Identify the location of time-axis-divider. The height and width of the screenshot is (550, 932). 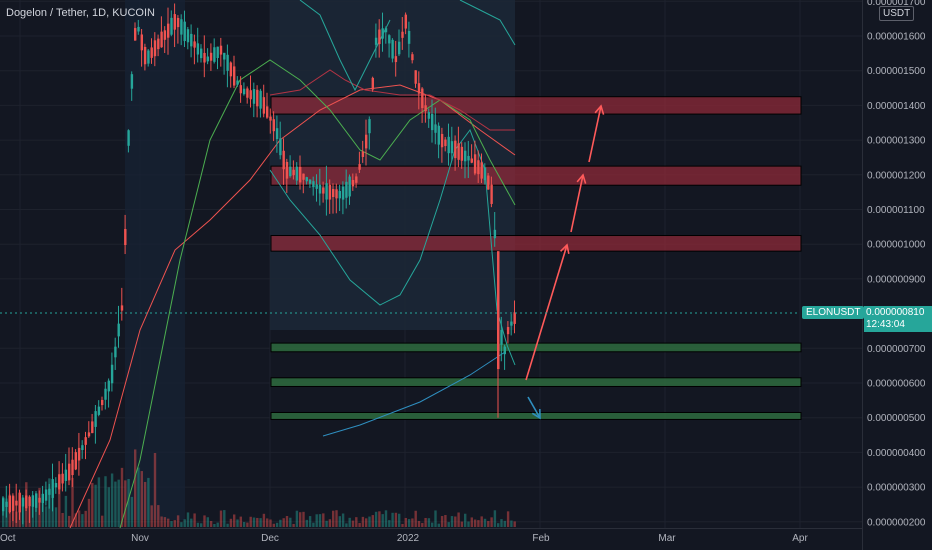
(431, 528).